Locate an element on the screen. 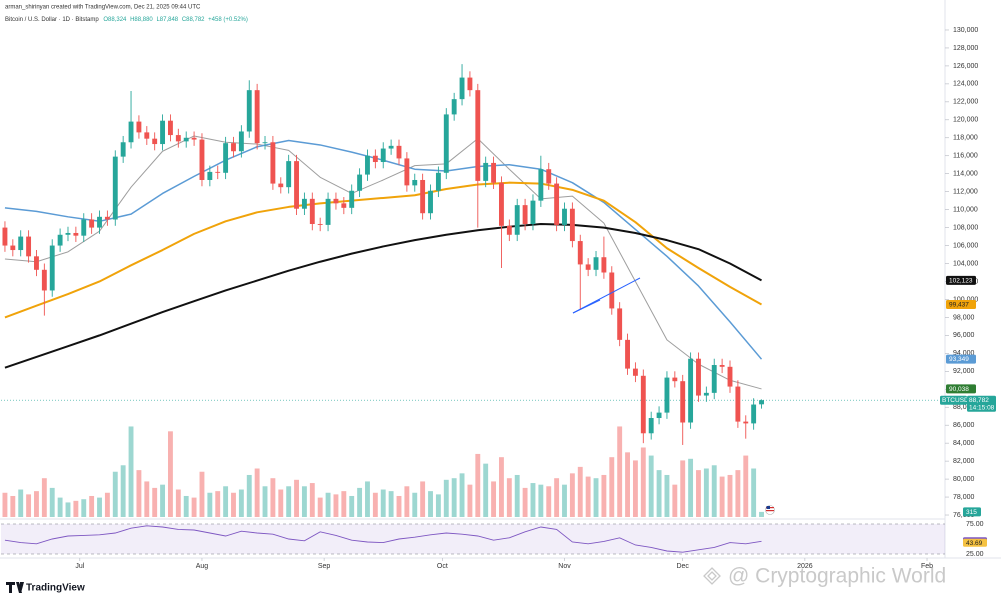 The width and height of the screenshot is (1001, 600). symbol: Bitcoin / U.S. Dollar · 1D · Bitstamp is located at coordinates (52, 20).